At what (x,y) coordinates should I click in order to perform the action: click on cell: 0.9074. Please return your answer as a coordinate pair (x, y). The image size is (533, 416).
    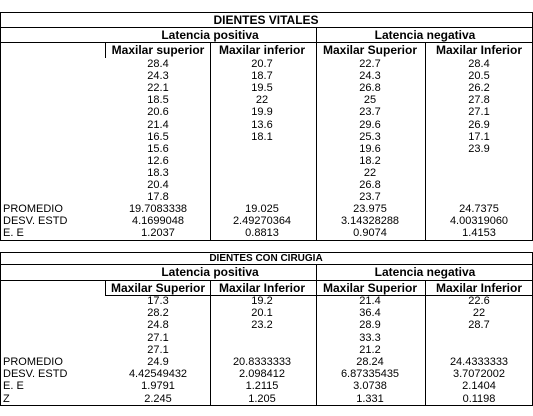
    Looking at the image, I should click on (370, 233).